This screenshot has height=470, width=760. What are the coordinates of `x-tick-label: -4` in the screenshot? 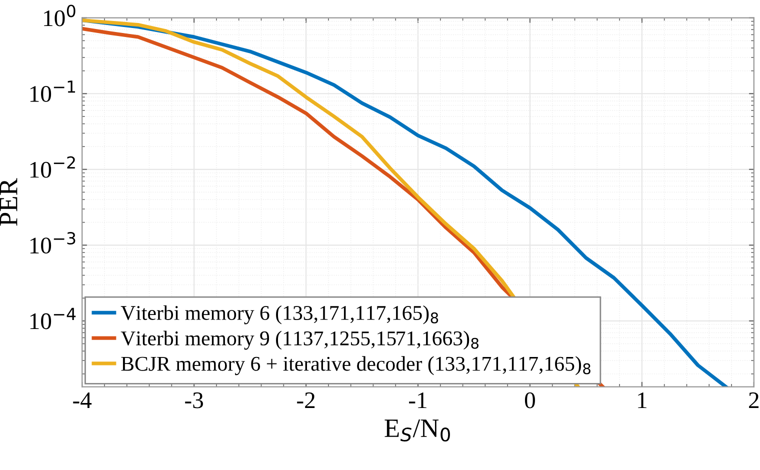 It's located at (82, 400).